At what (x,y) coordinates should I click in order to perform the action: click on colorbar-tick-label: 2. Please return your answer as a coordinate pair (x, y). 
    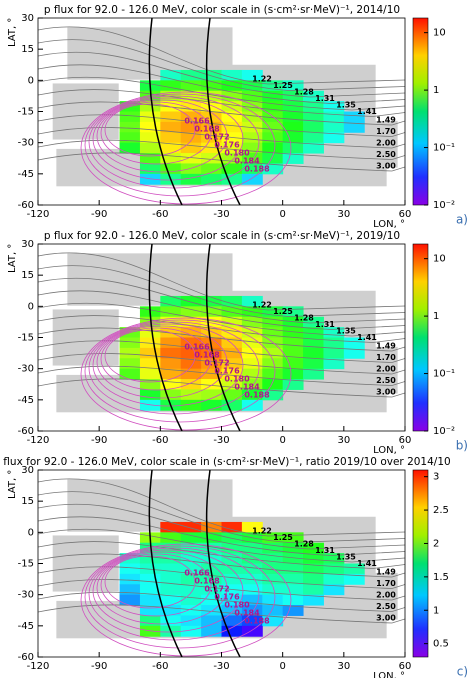
    Looking at the image, I should click on (436, 543).